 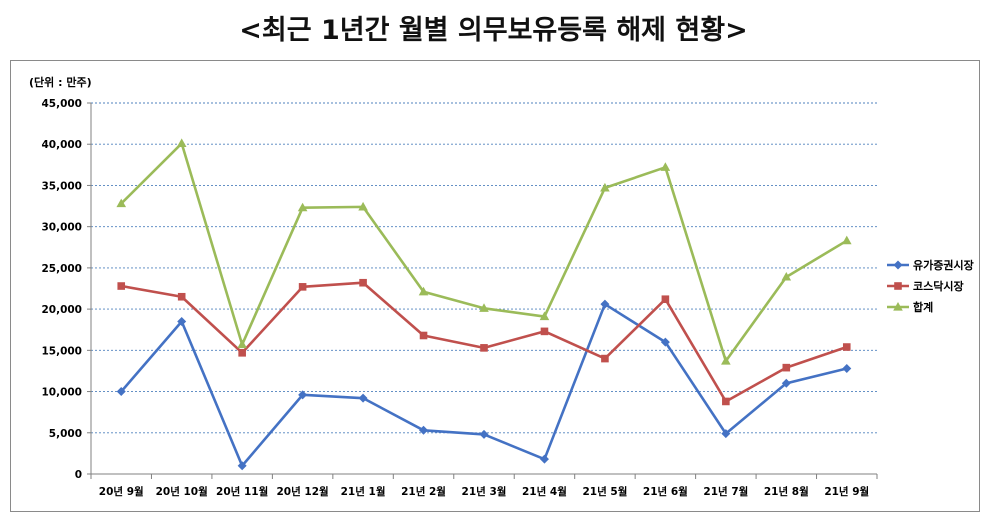 I want to click on y-tick-label: 35,000, so click(x=61, y=186).